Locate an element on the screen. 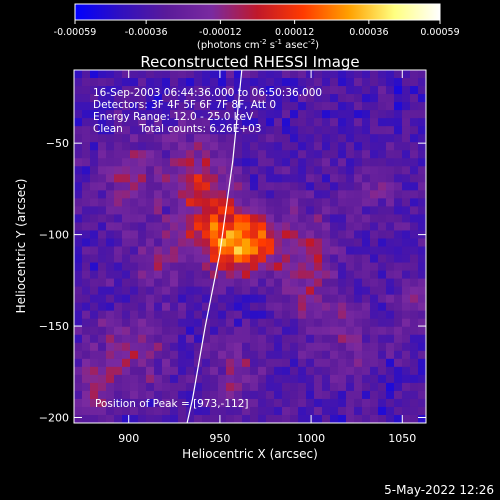 This screenshot has height=500, width=500. colorbar-tick-label: -0.00059 is located at coordinates (75, 32).